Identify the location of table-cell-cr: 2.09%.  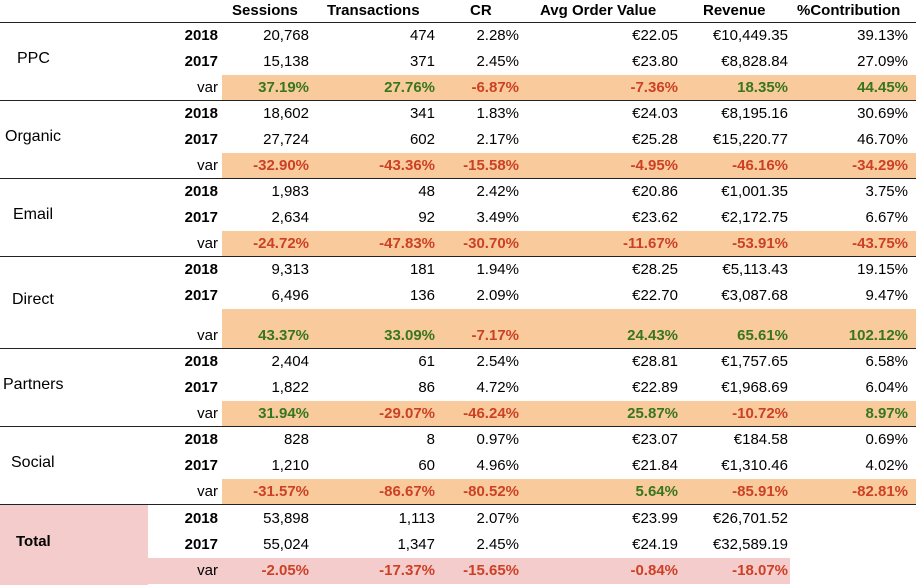
(497, 295).